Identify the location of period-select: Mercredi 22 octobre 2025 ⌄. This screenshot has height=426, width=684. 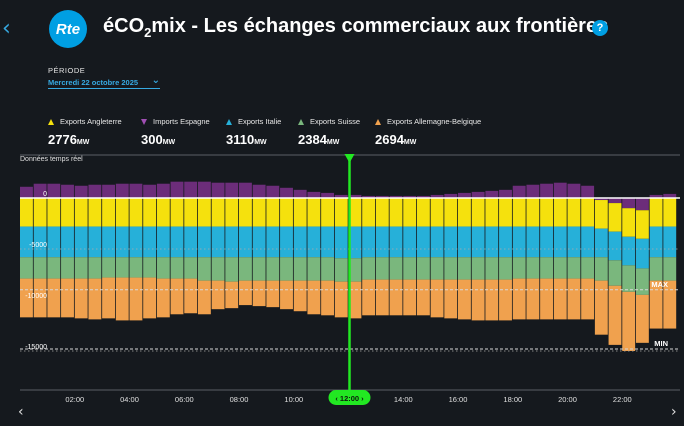
(104, 82).